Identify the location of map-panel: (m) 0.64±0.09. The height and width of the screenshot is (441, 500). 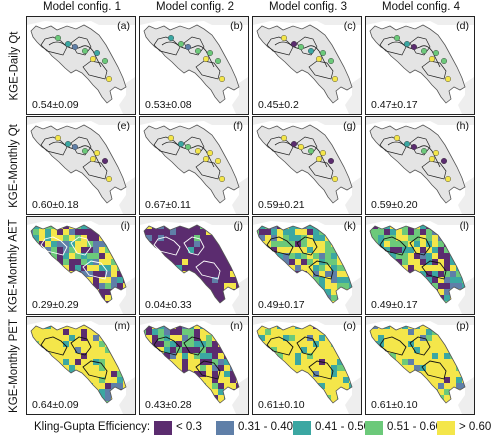
(81, 365).